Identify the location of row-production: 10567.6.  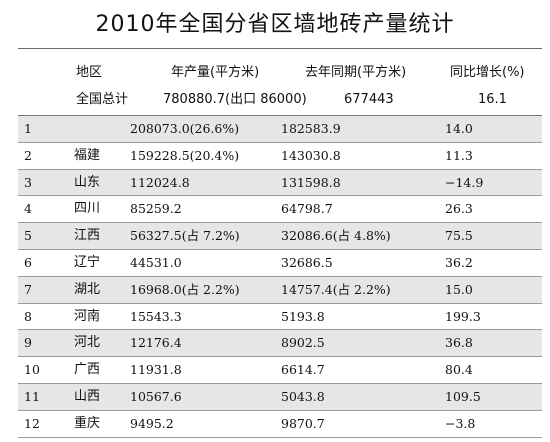
(156, 396).